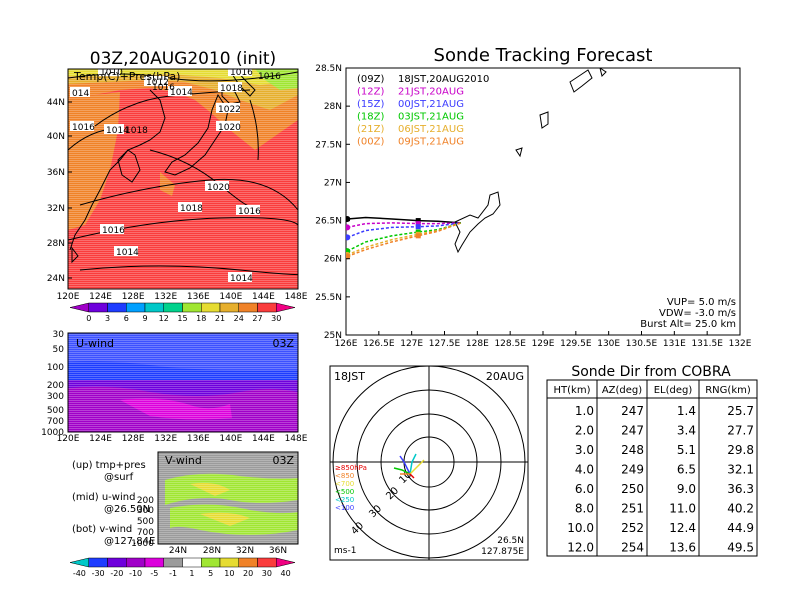  What do you see at coordinates (673, 390) in the screenshot?
I see `table-header: EL(deg)` at bounding box center [673, 390].